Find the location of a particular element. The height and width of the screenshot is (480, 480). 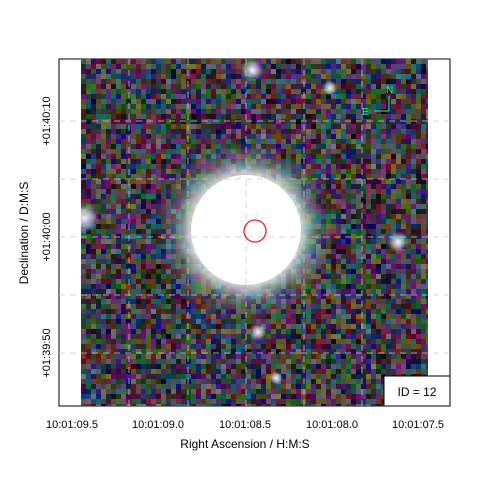

y-tick-label-1: +01:40:10 is located at coordinates (47, 120).